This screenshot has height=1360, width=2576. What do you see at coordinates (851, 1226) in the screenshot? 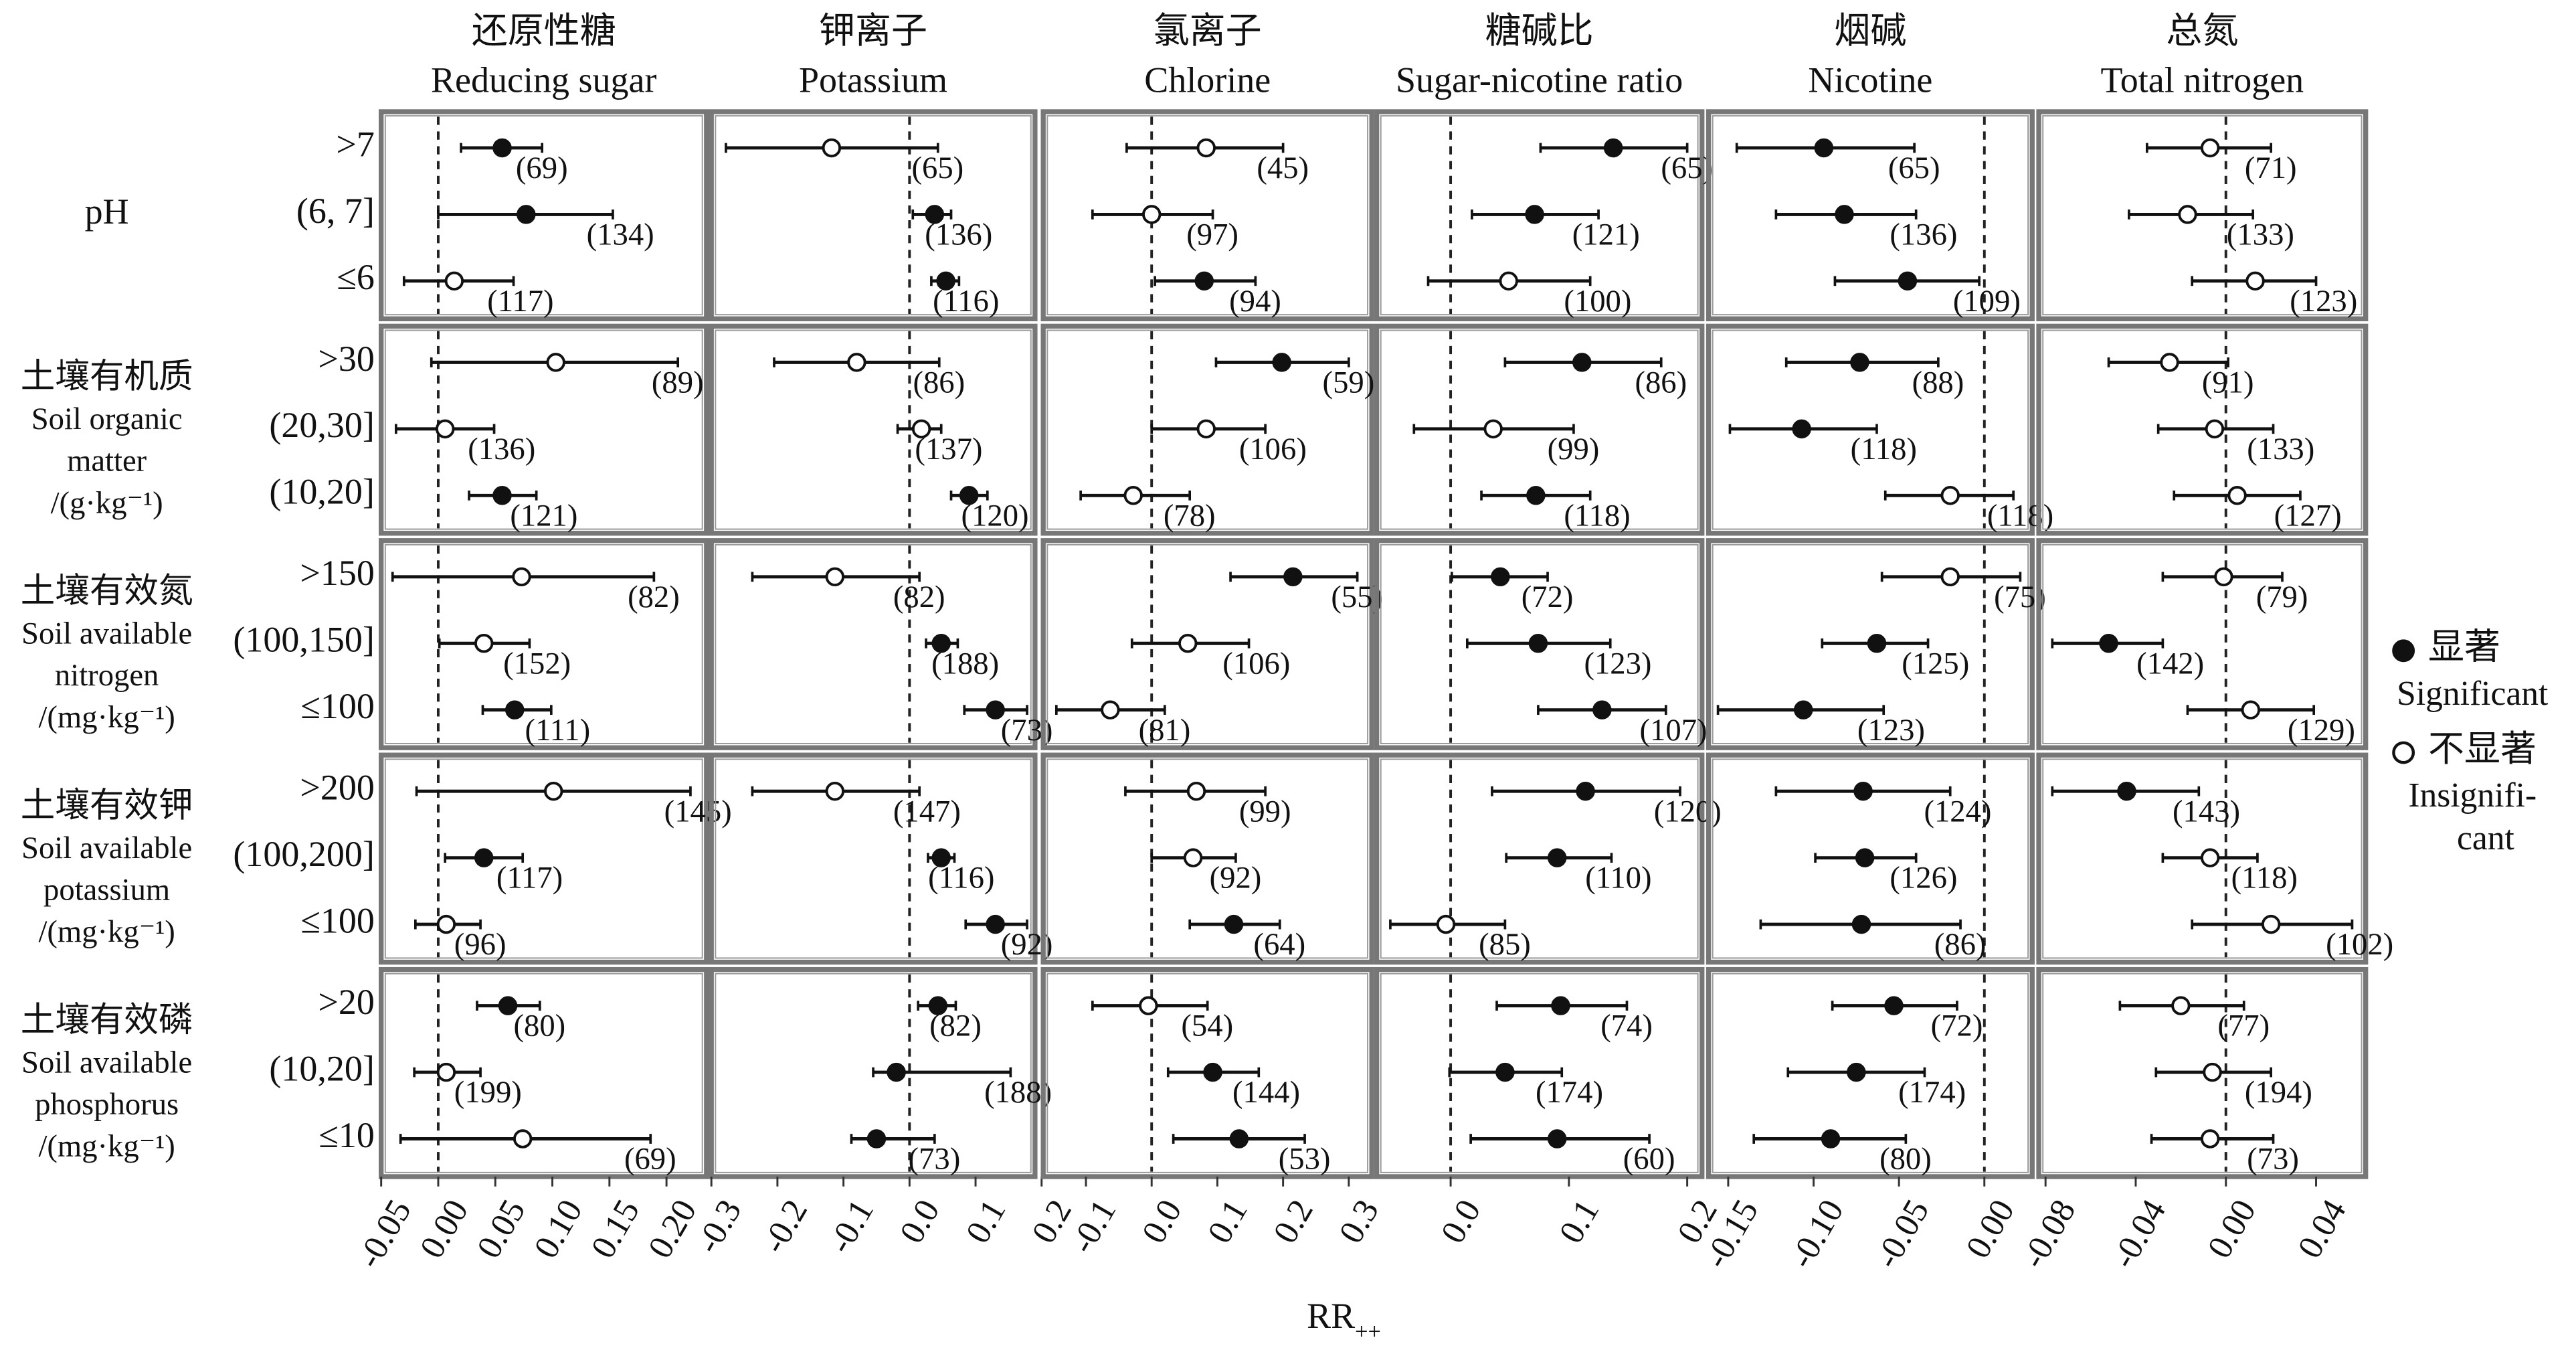
I see `x-tick-label: -0.1` at bounding box center [851, 1226].